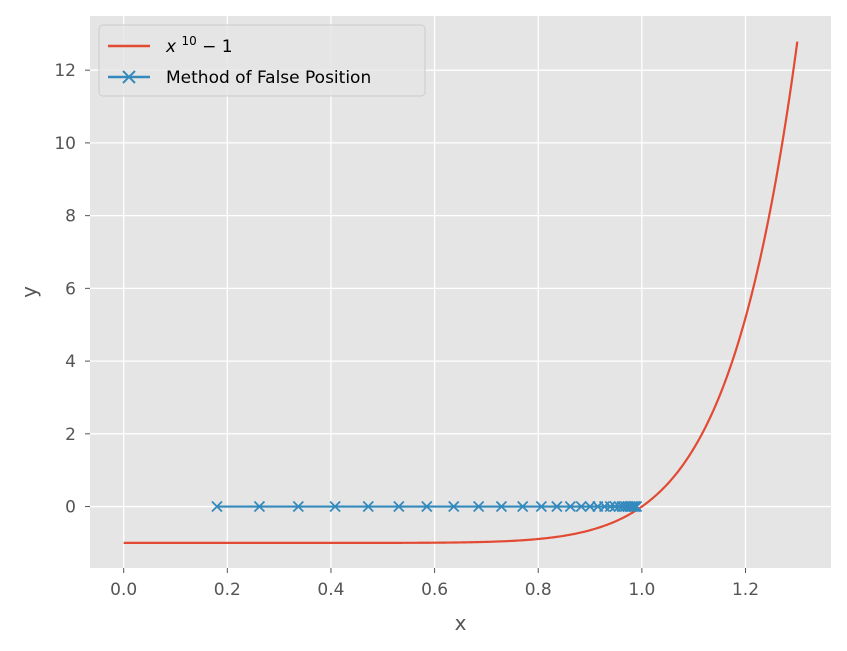 This screenshot has height=651, width=847. I want to click on x-tick-label: 1.0, so click(641, 590).